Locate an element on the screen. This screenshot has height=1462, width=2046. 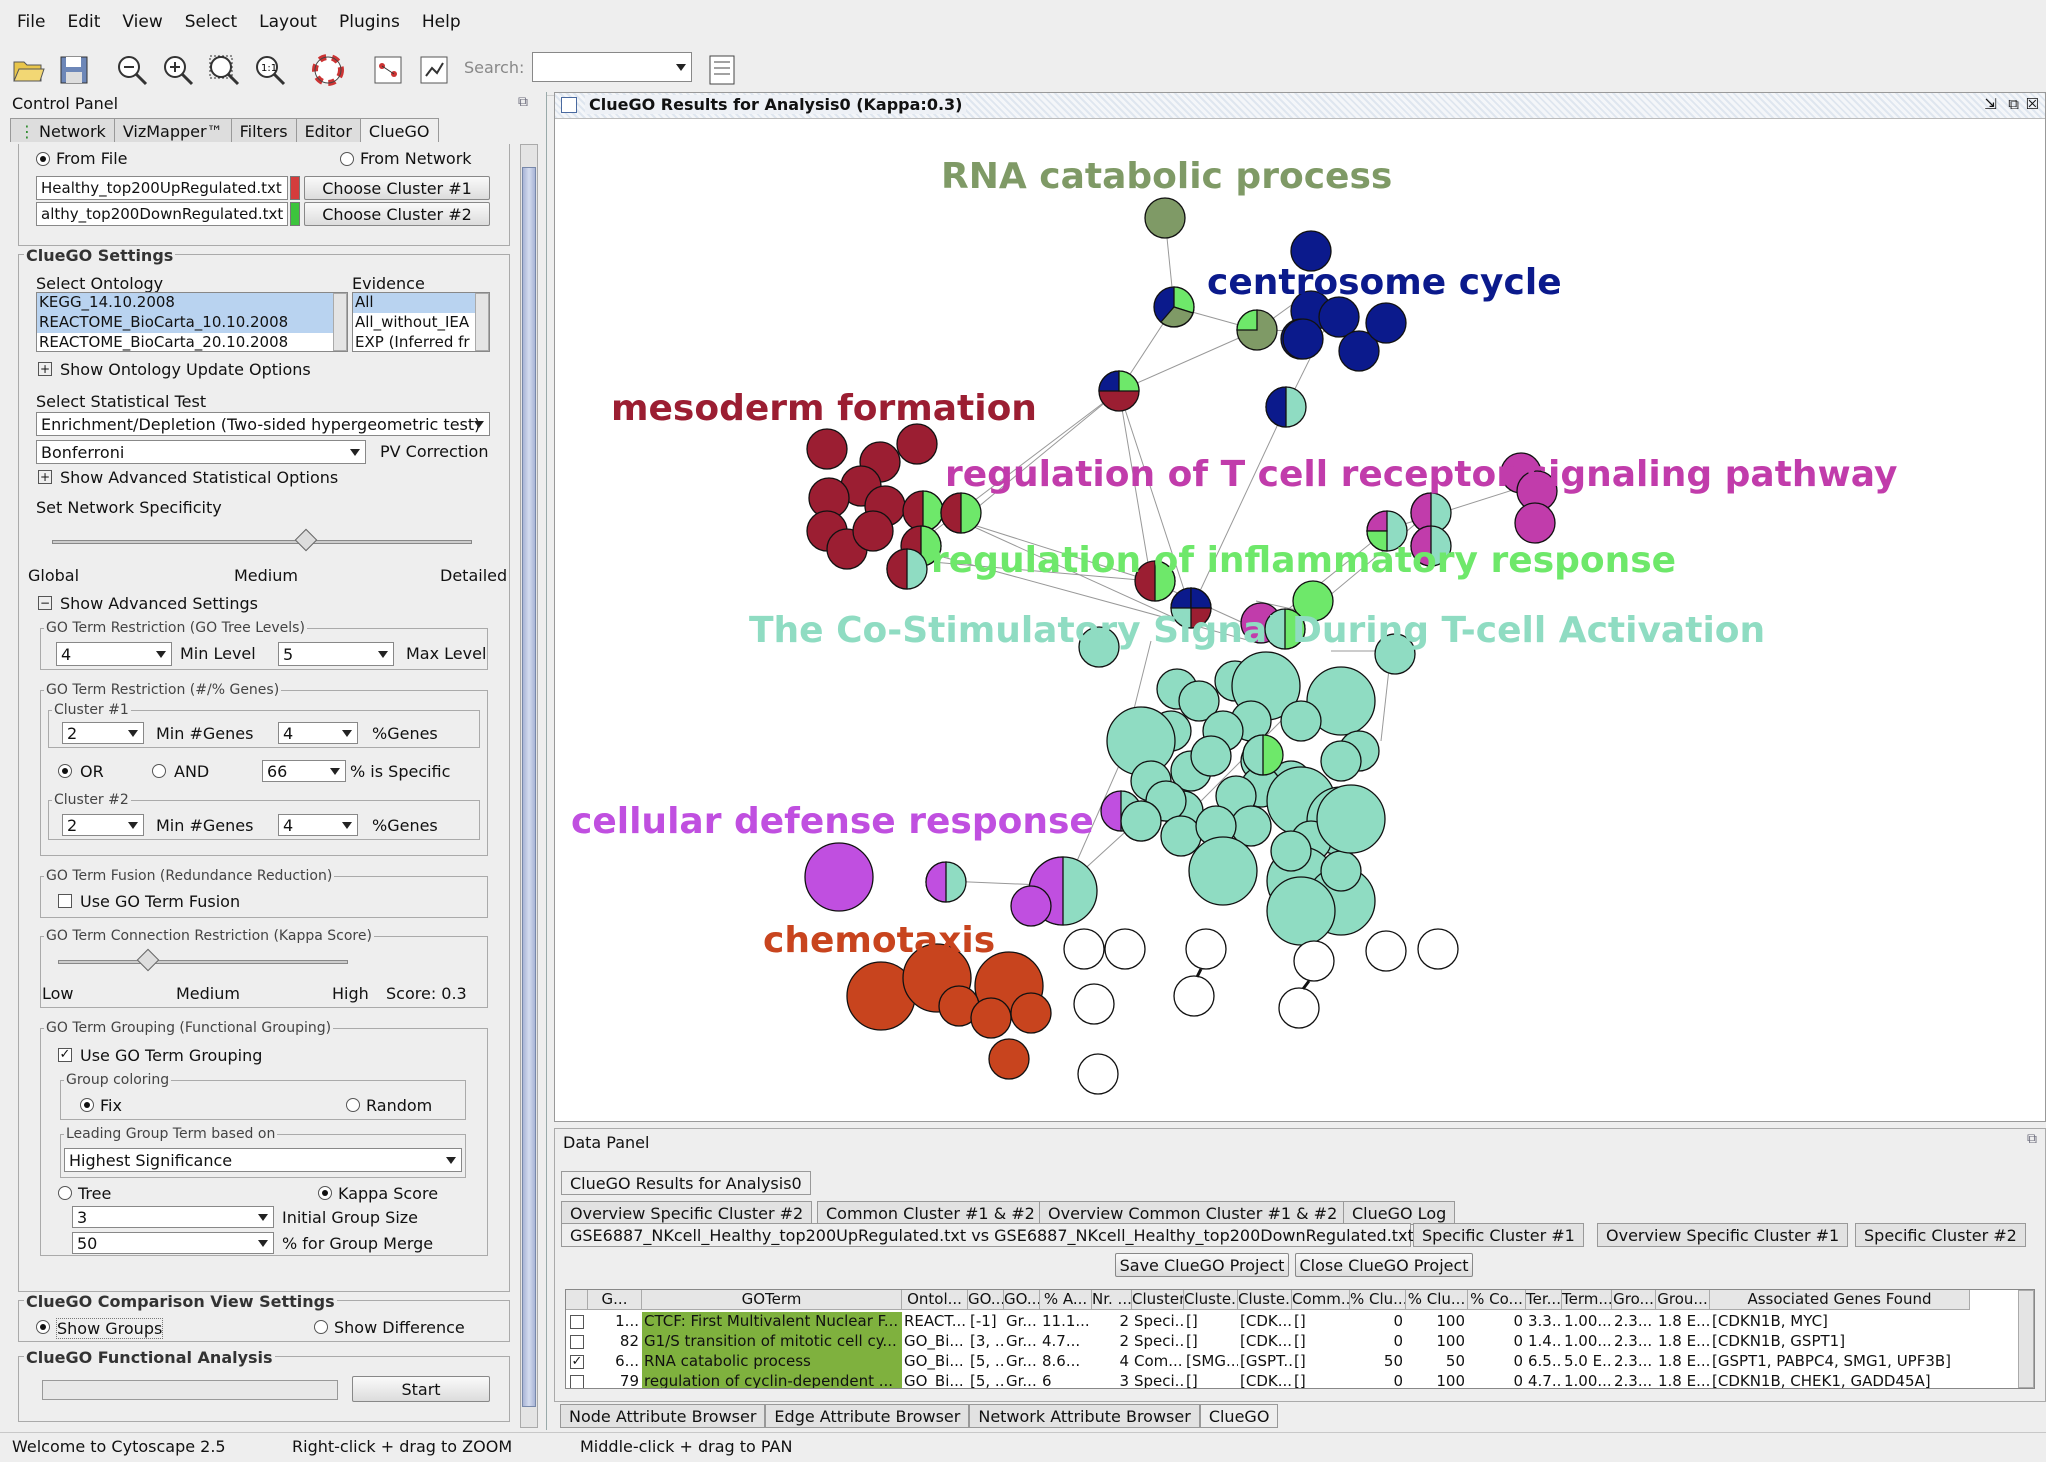
ontology-scrollbar is located at coordinates (340, 322).